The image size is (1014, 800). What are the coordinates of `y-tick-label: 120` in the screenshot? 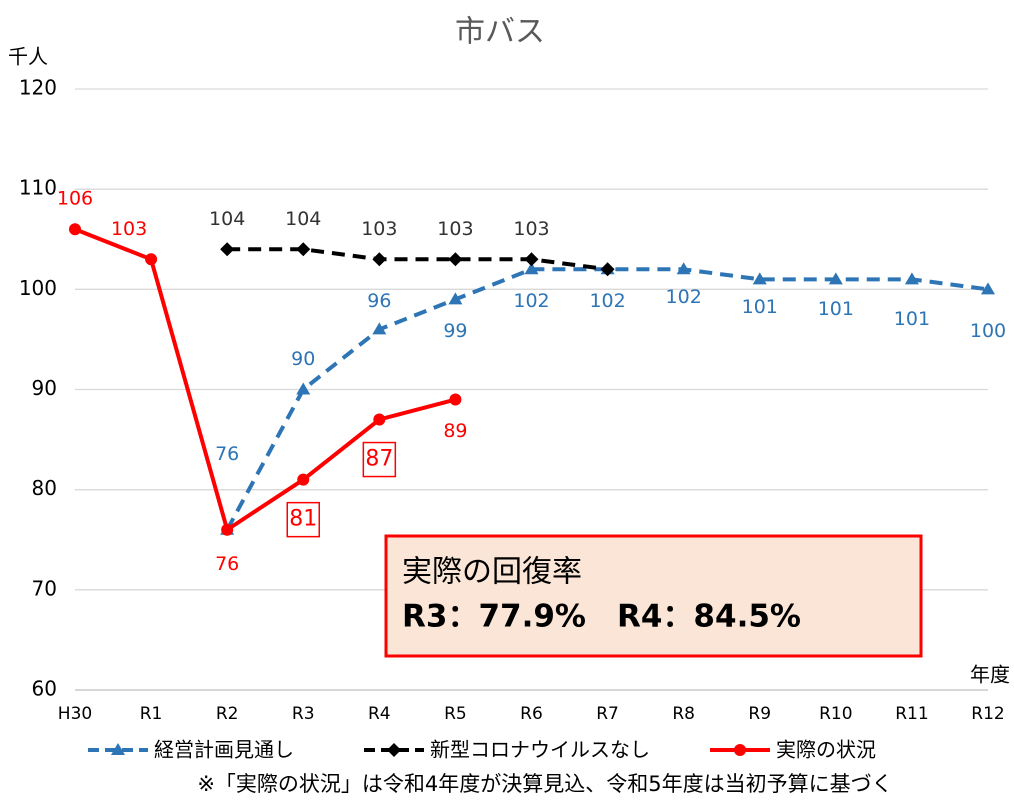 It's located at (38, 88).